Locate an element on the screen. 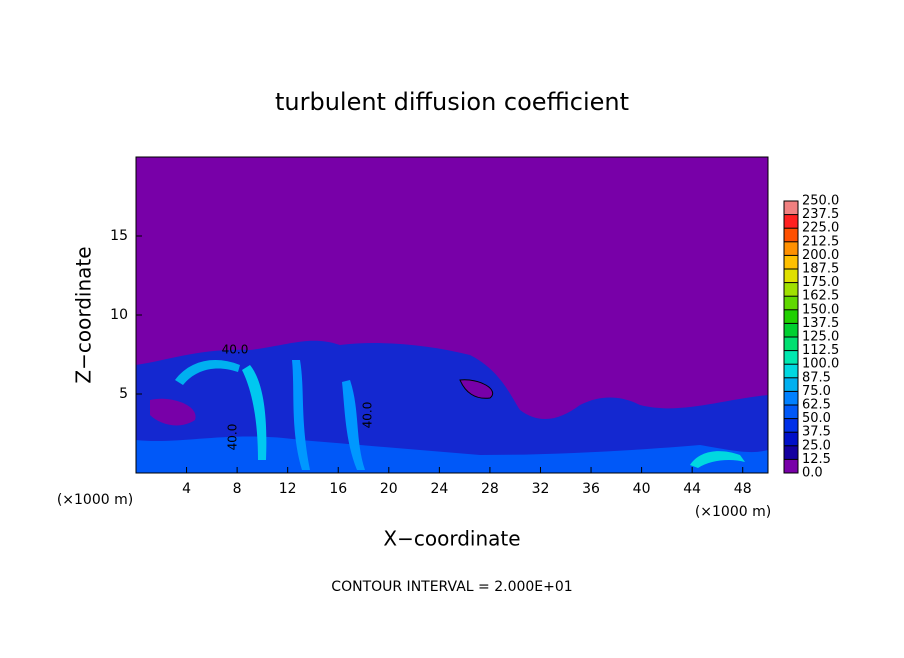 The width and height of the screenshot is (904, 658). x-tick-label: 8 is located at coordinates (237, 489).